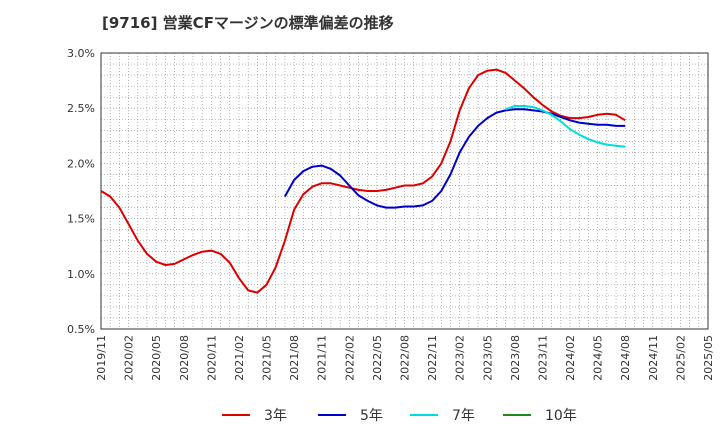 The height and width of the screenshot is (440, 720). Describe the element at coordinates (156, 358) in the screenshot. I see `x-tick-label: 2020/05` at that location.